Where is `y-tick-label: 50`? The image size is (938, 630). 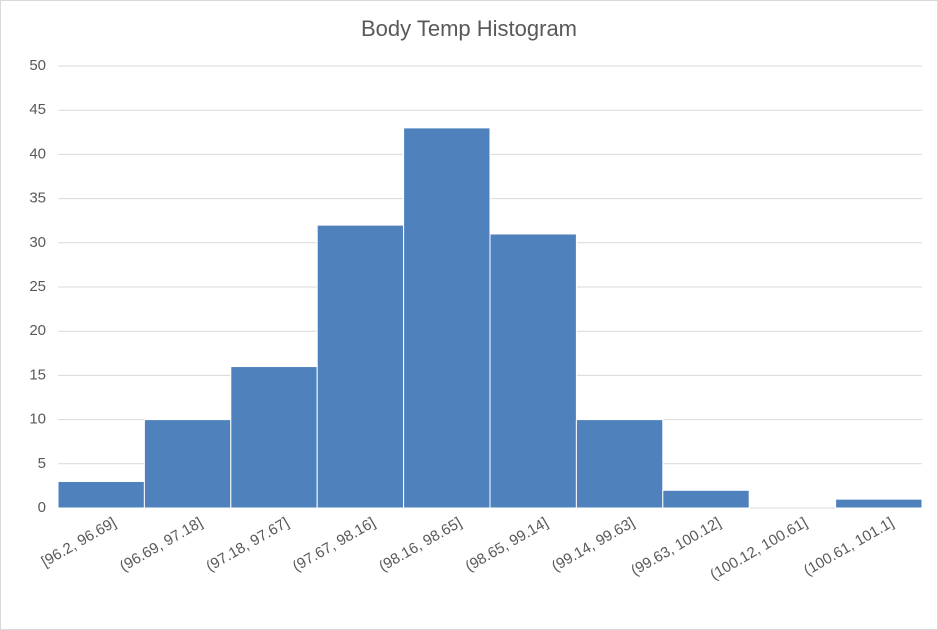
y-tick-label: 50 is located at coordinates (37, 65).